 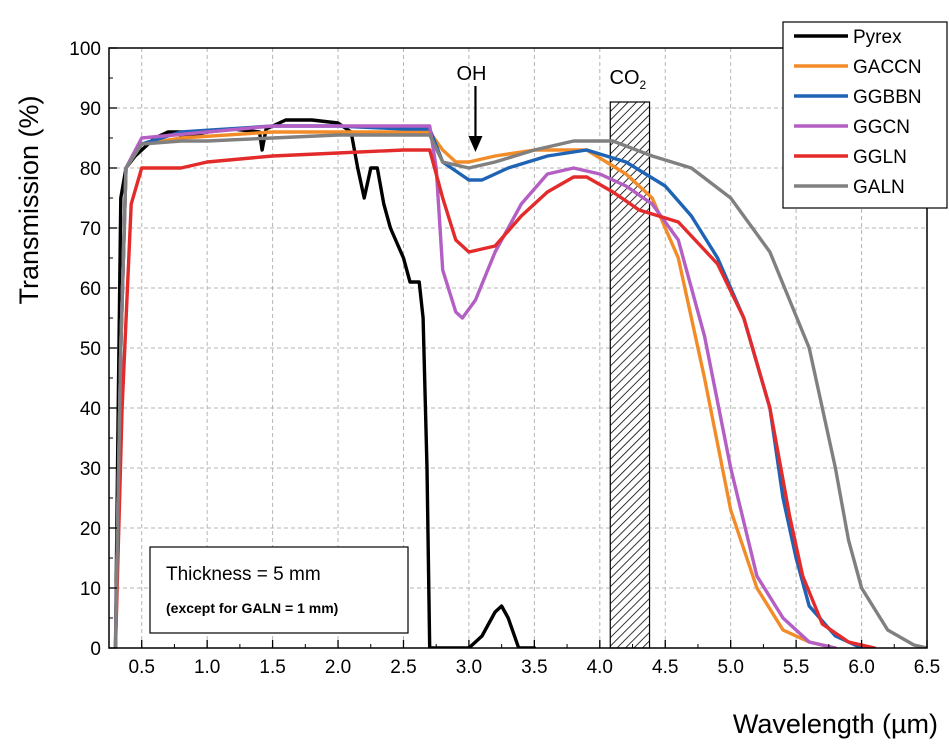 What do you see at coordinates (90, 529) in the screenshot?
I see `y-tick-label: 20` at bounding box center [90, 529].